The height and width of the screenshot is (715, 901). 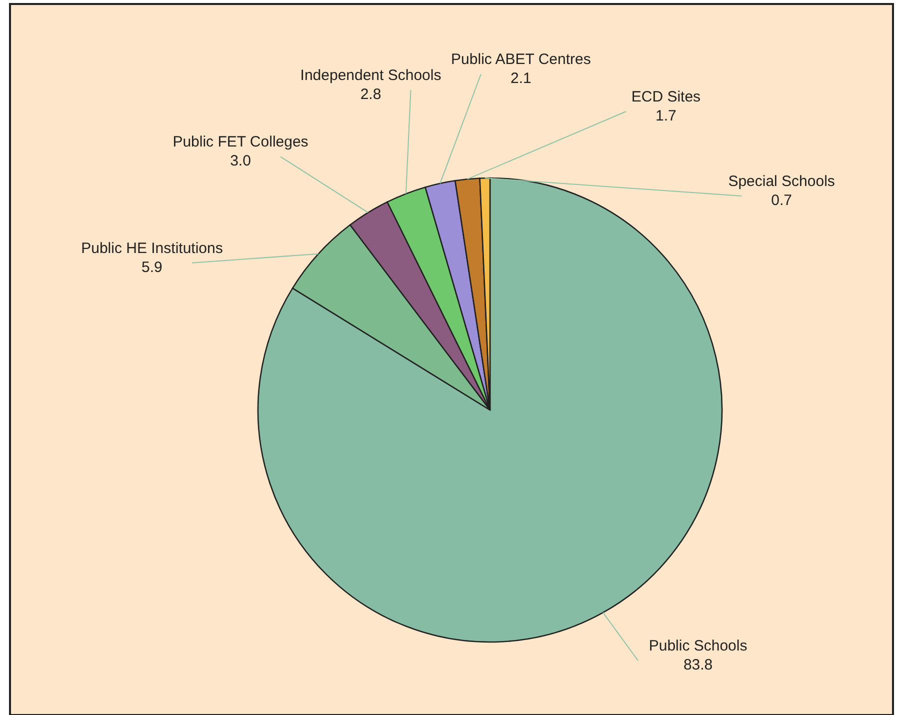 What do you see at coordinates (666, 97) in the screenshot?
I see `slice-label: ECD Sites` at bounding box center [666, 97].